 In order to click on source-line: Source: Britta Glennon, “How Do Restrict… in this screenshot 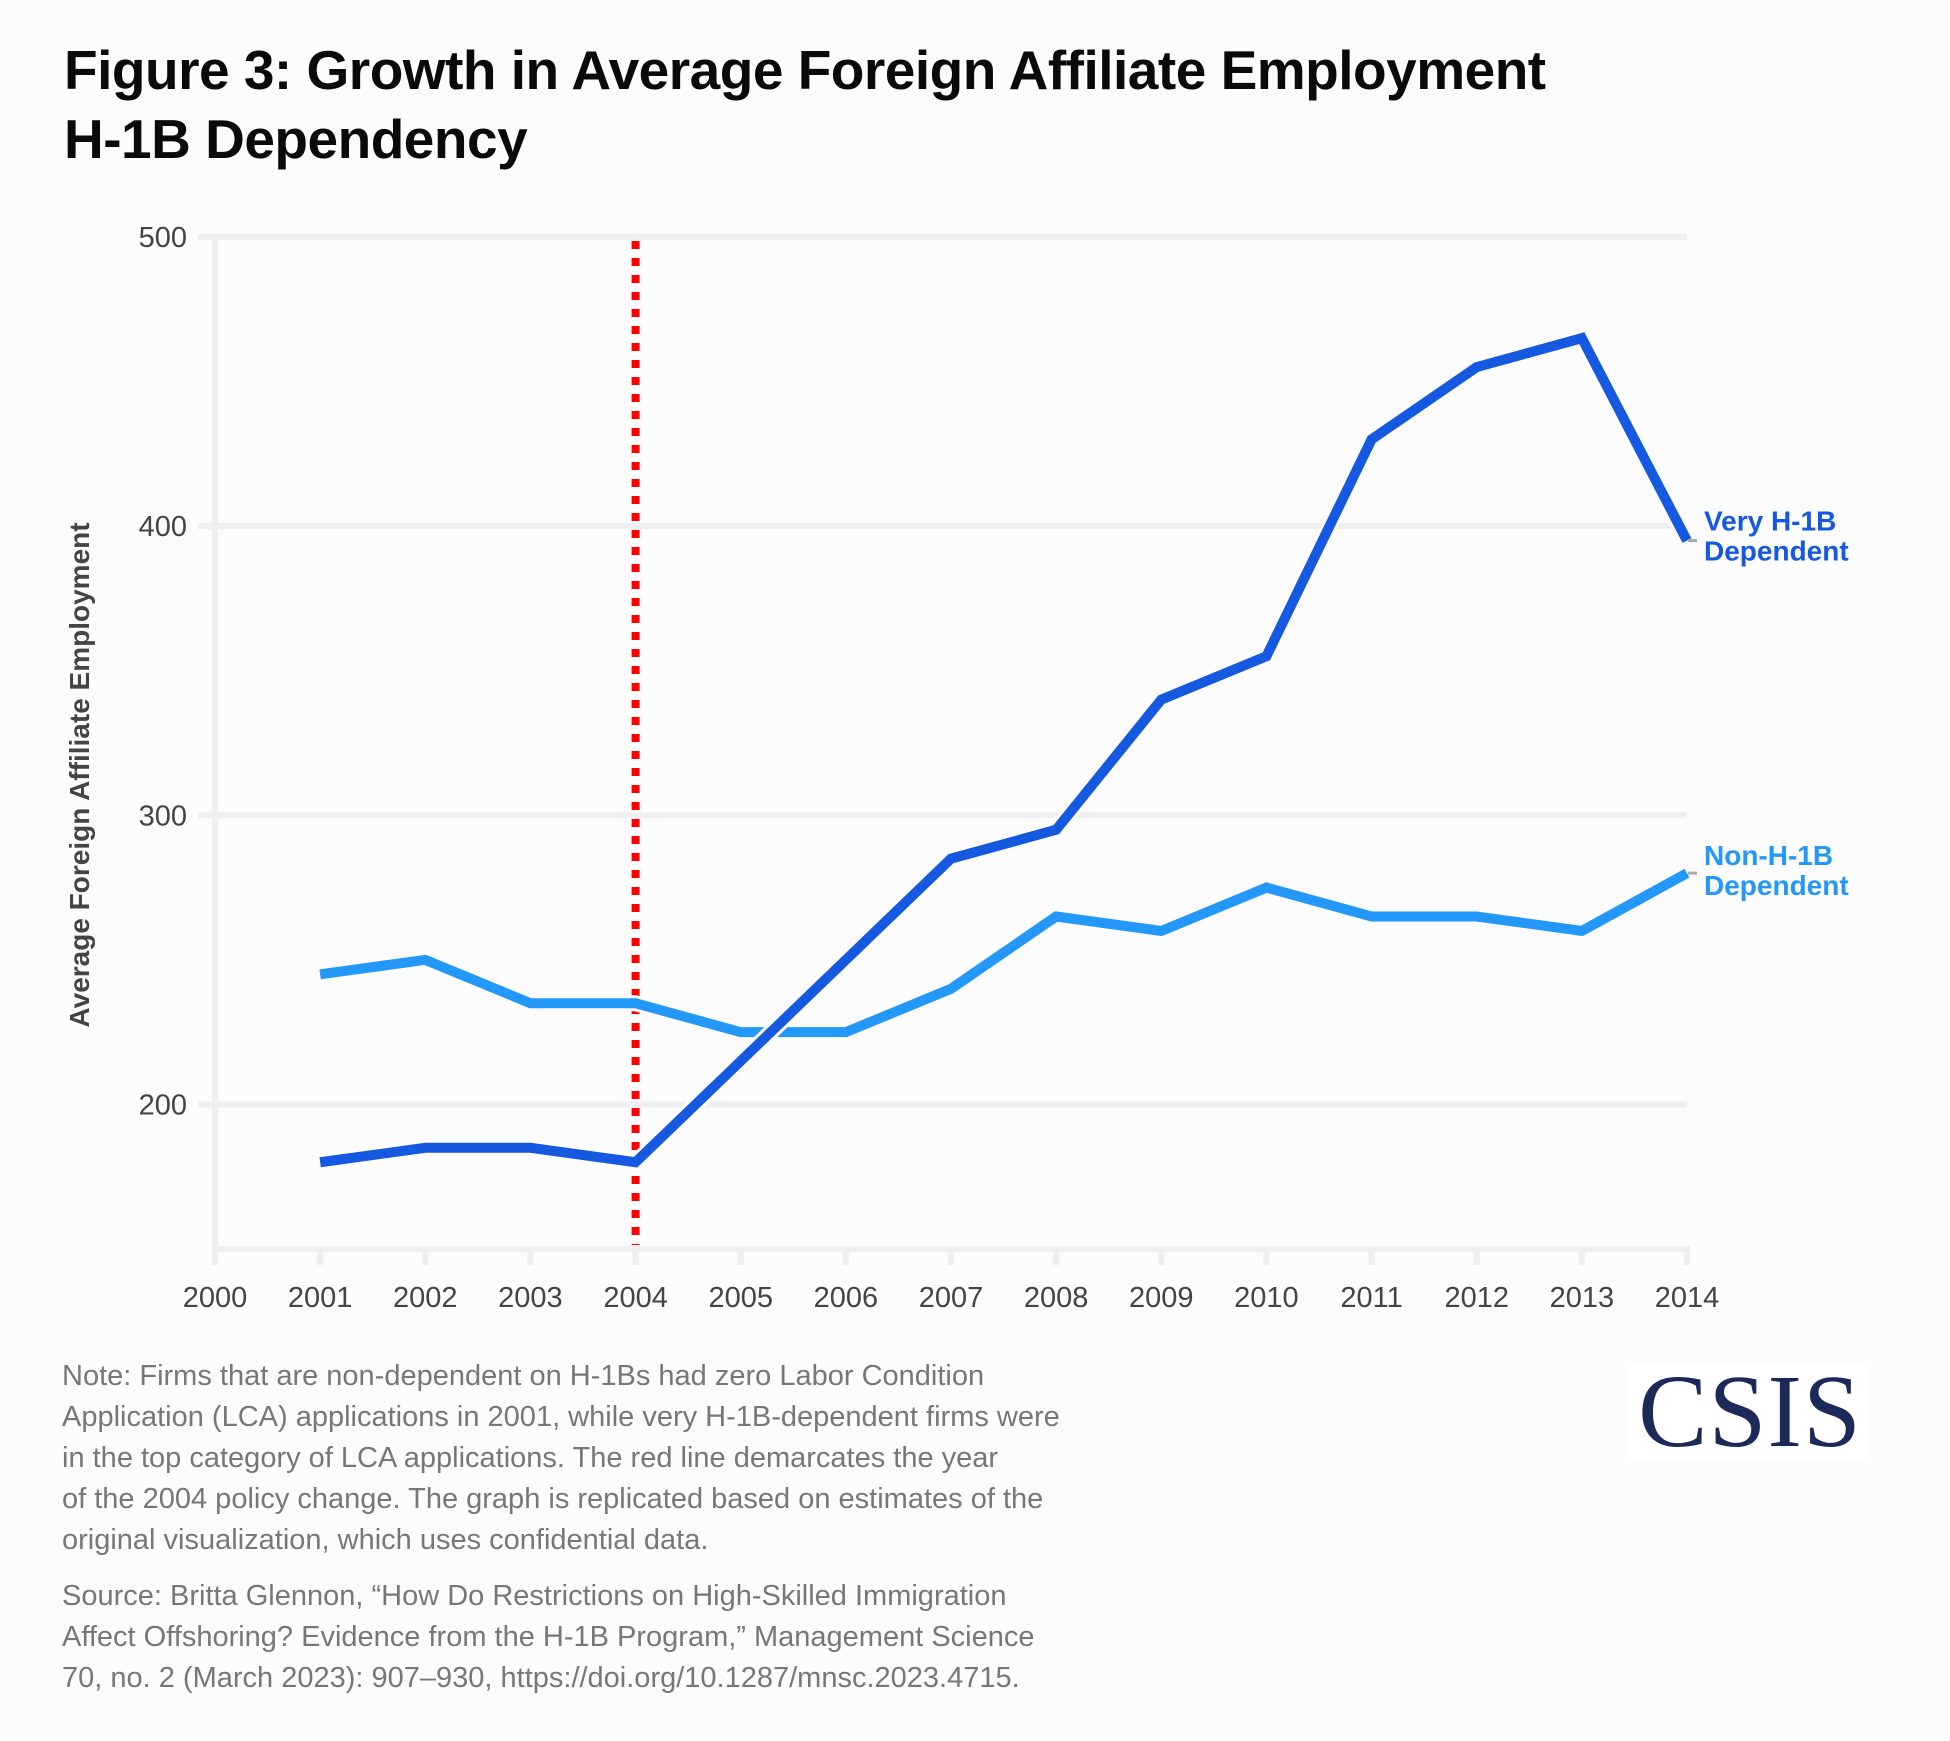, I will do `click(534, 1596)`.